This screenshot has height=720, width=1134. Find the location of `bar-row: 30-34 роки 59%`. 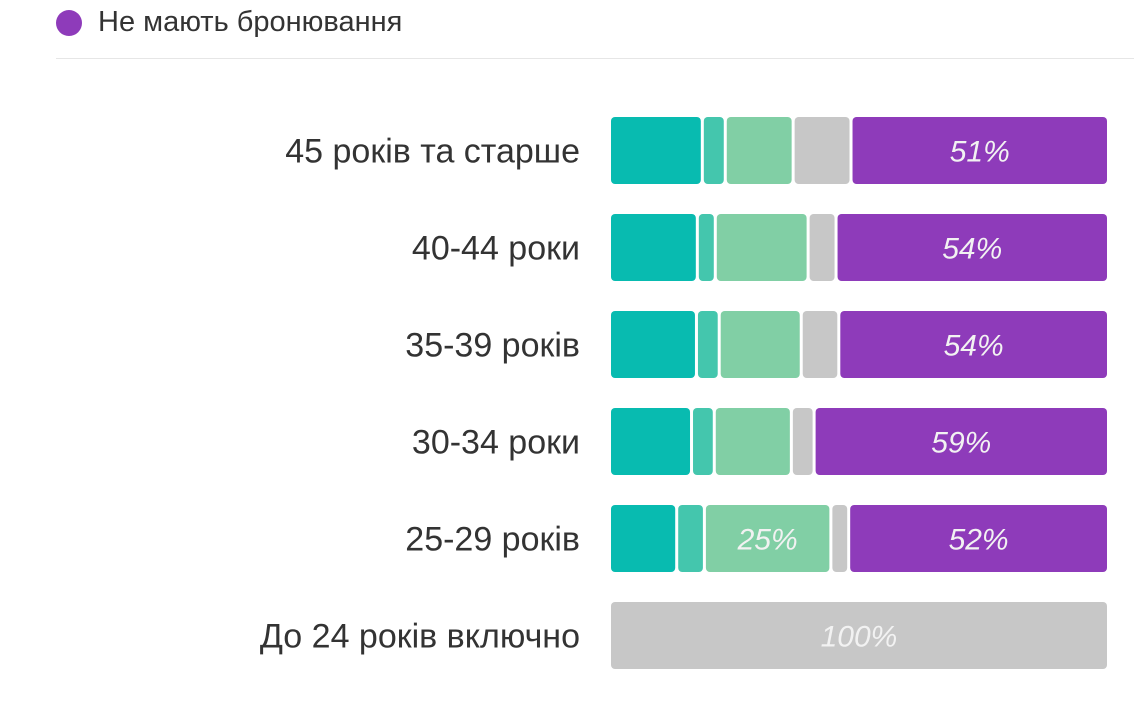

bar-row: 30-34 роки 59% is located at coordinates (759, 441).